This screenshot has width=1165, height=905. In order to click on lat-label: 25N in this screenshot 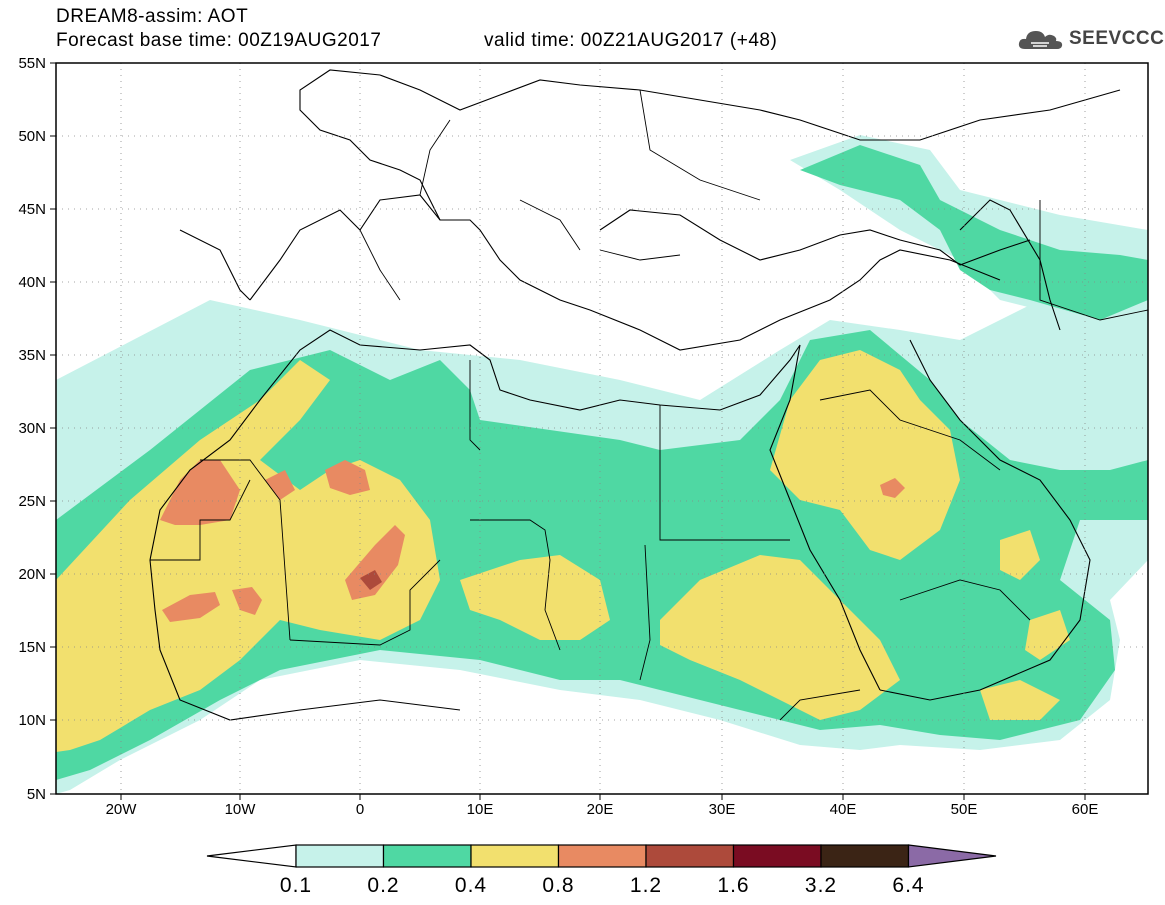, I will do `click(32, 501)`.